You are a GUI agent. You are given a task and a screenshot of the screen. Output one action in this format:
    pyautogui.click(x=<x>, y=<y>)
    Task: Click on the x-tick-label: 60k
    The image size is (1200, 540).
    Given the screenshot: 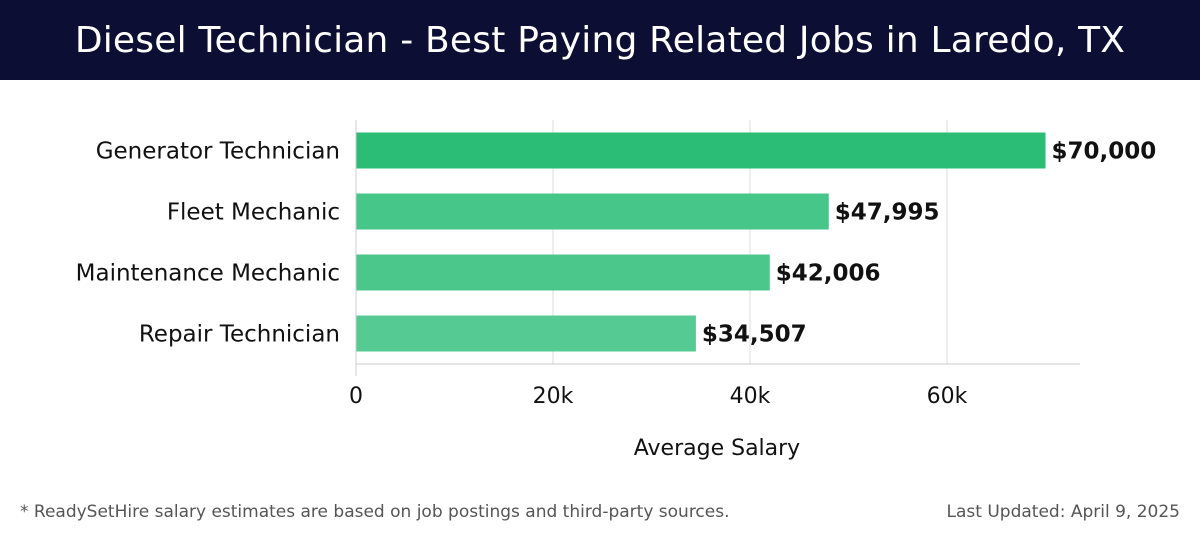 What is the action you would take?
    pyautogui.click(x=947, y=396)
    